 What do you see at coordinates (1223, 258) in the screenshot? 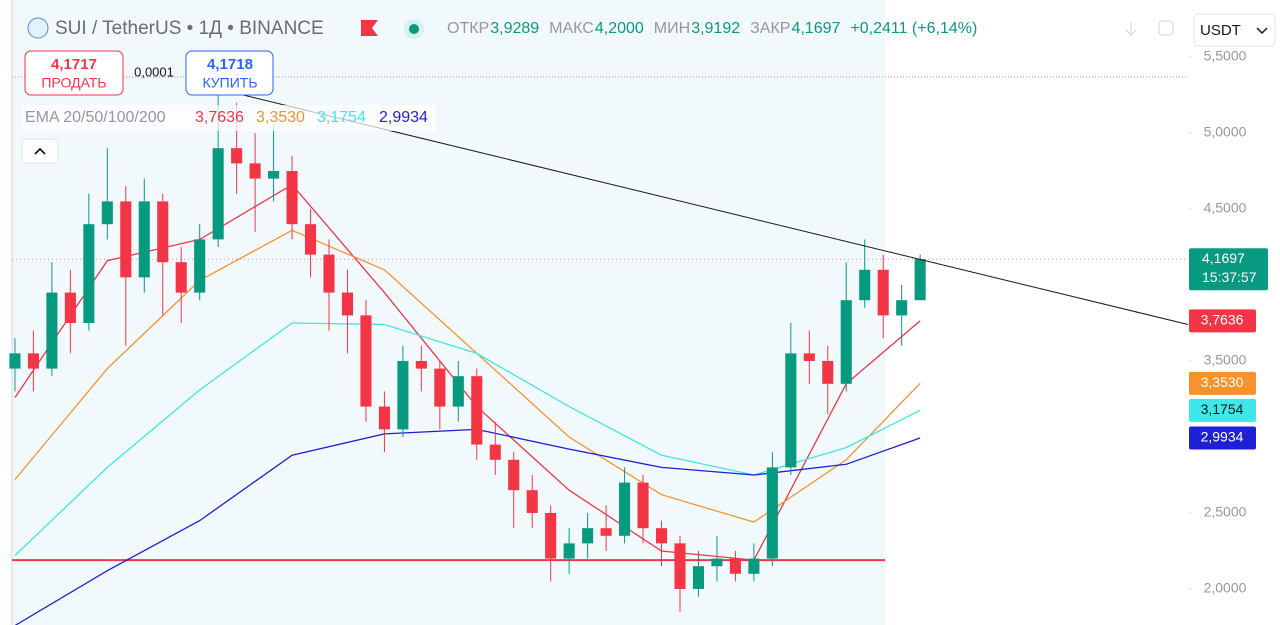
I see `price-label: 4,1697` at bounding box center [1223, 258].